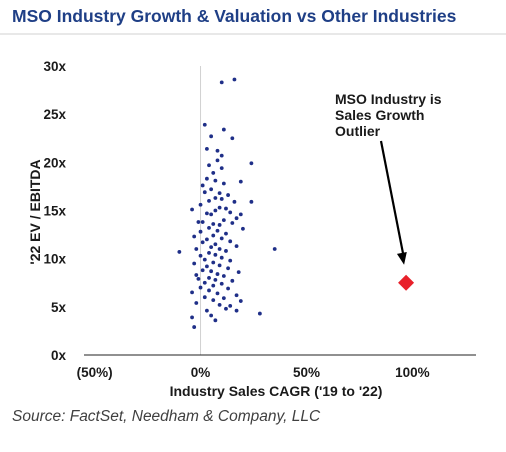 This screenshot has width=506, height=452. What do you see at coordinates (54, 259) in the screenshot?
I see `y-tick-label: 10x` at bounding box center [54, 259].